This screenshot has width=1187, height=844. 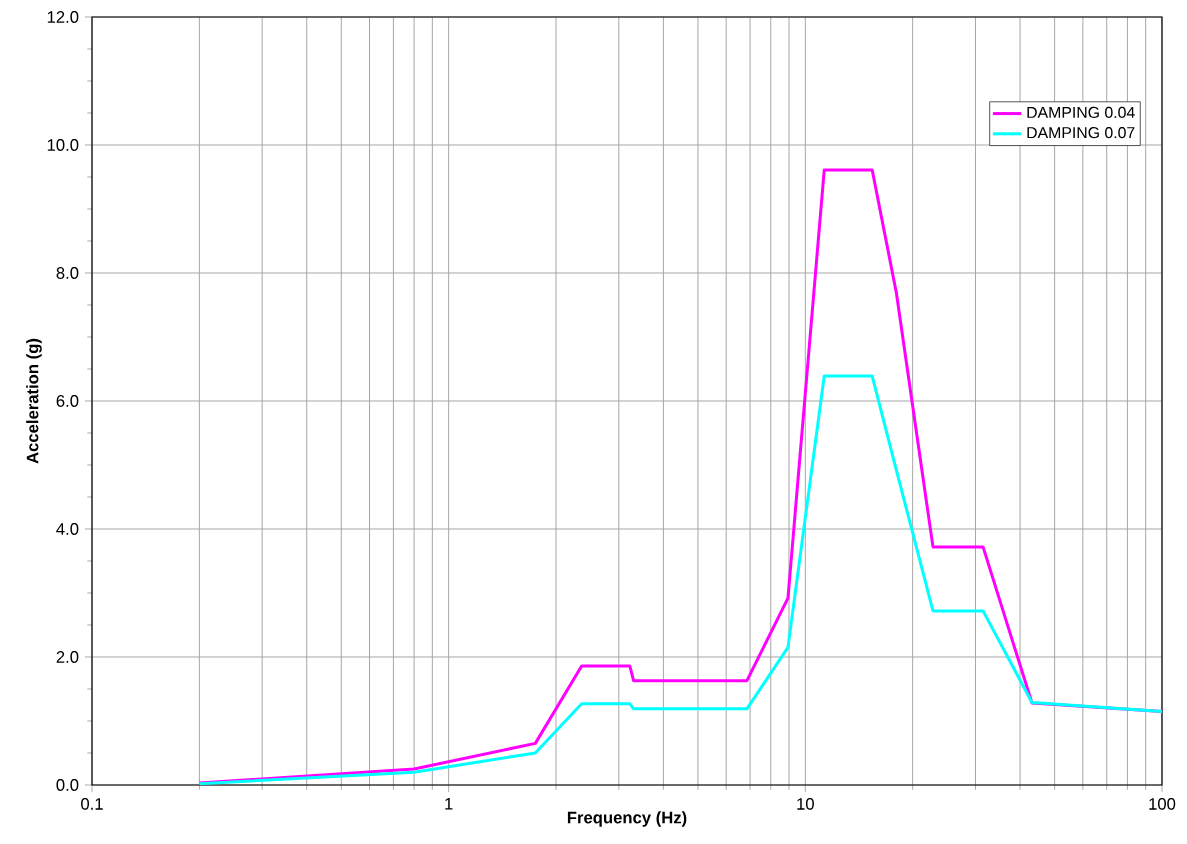 I want to click on legend-label: DAMPING 0.07, so click(x=1081, y=133).